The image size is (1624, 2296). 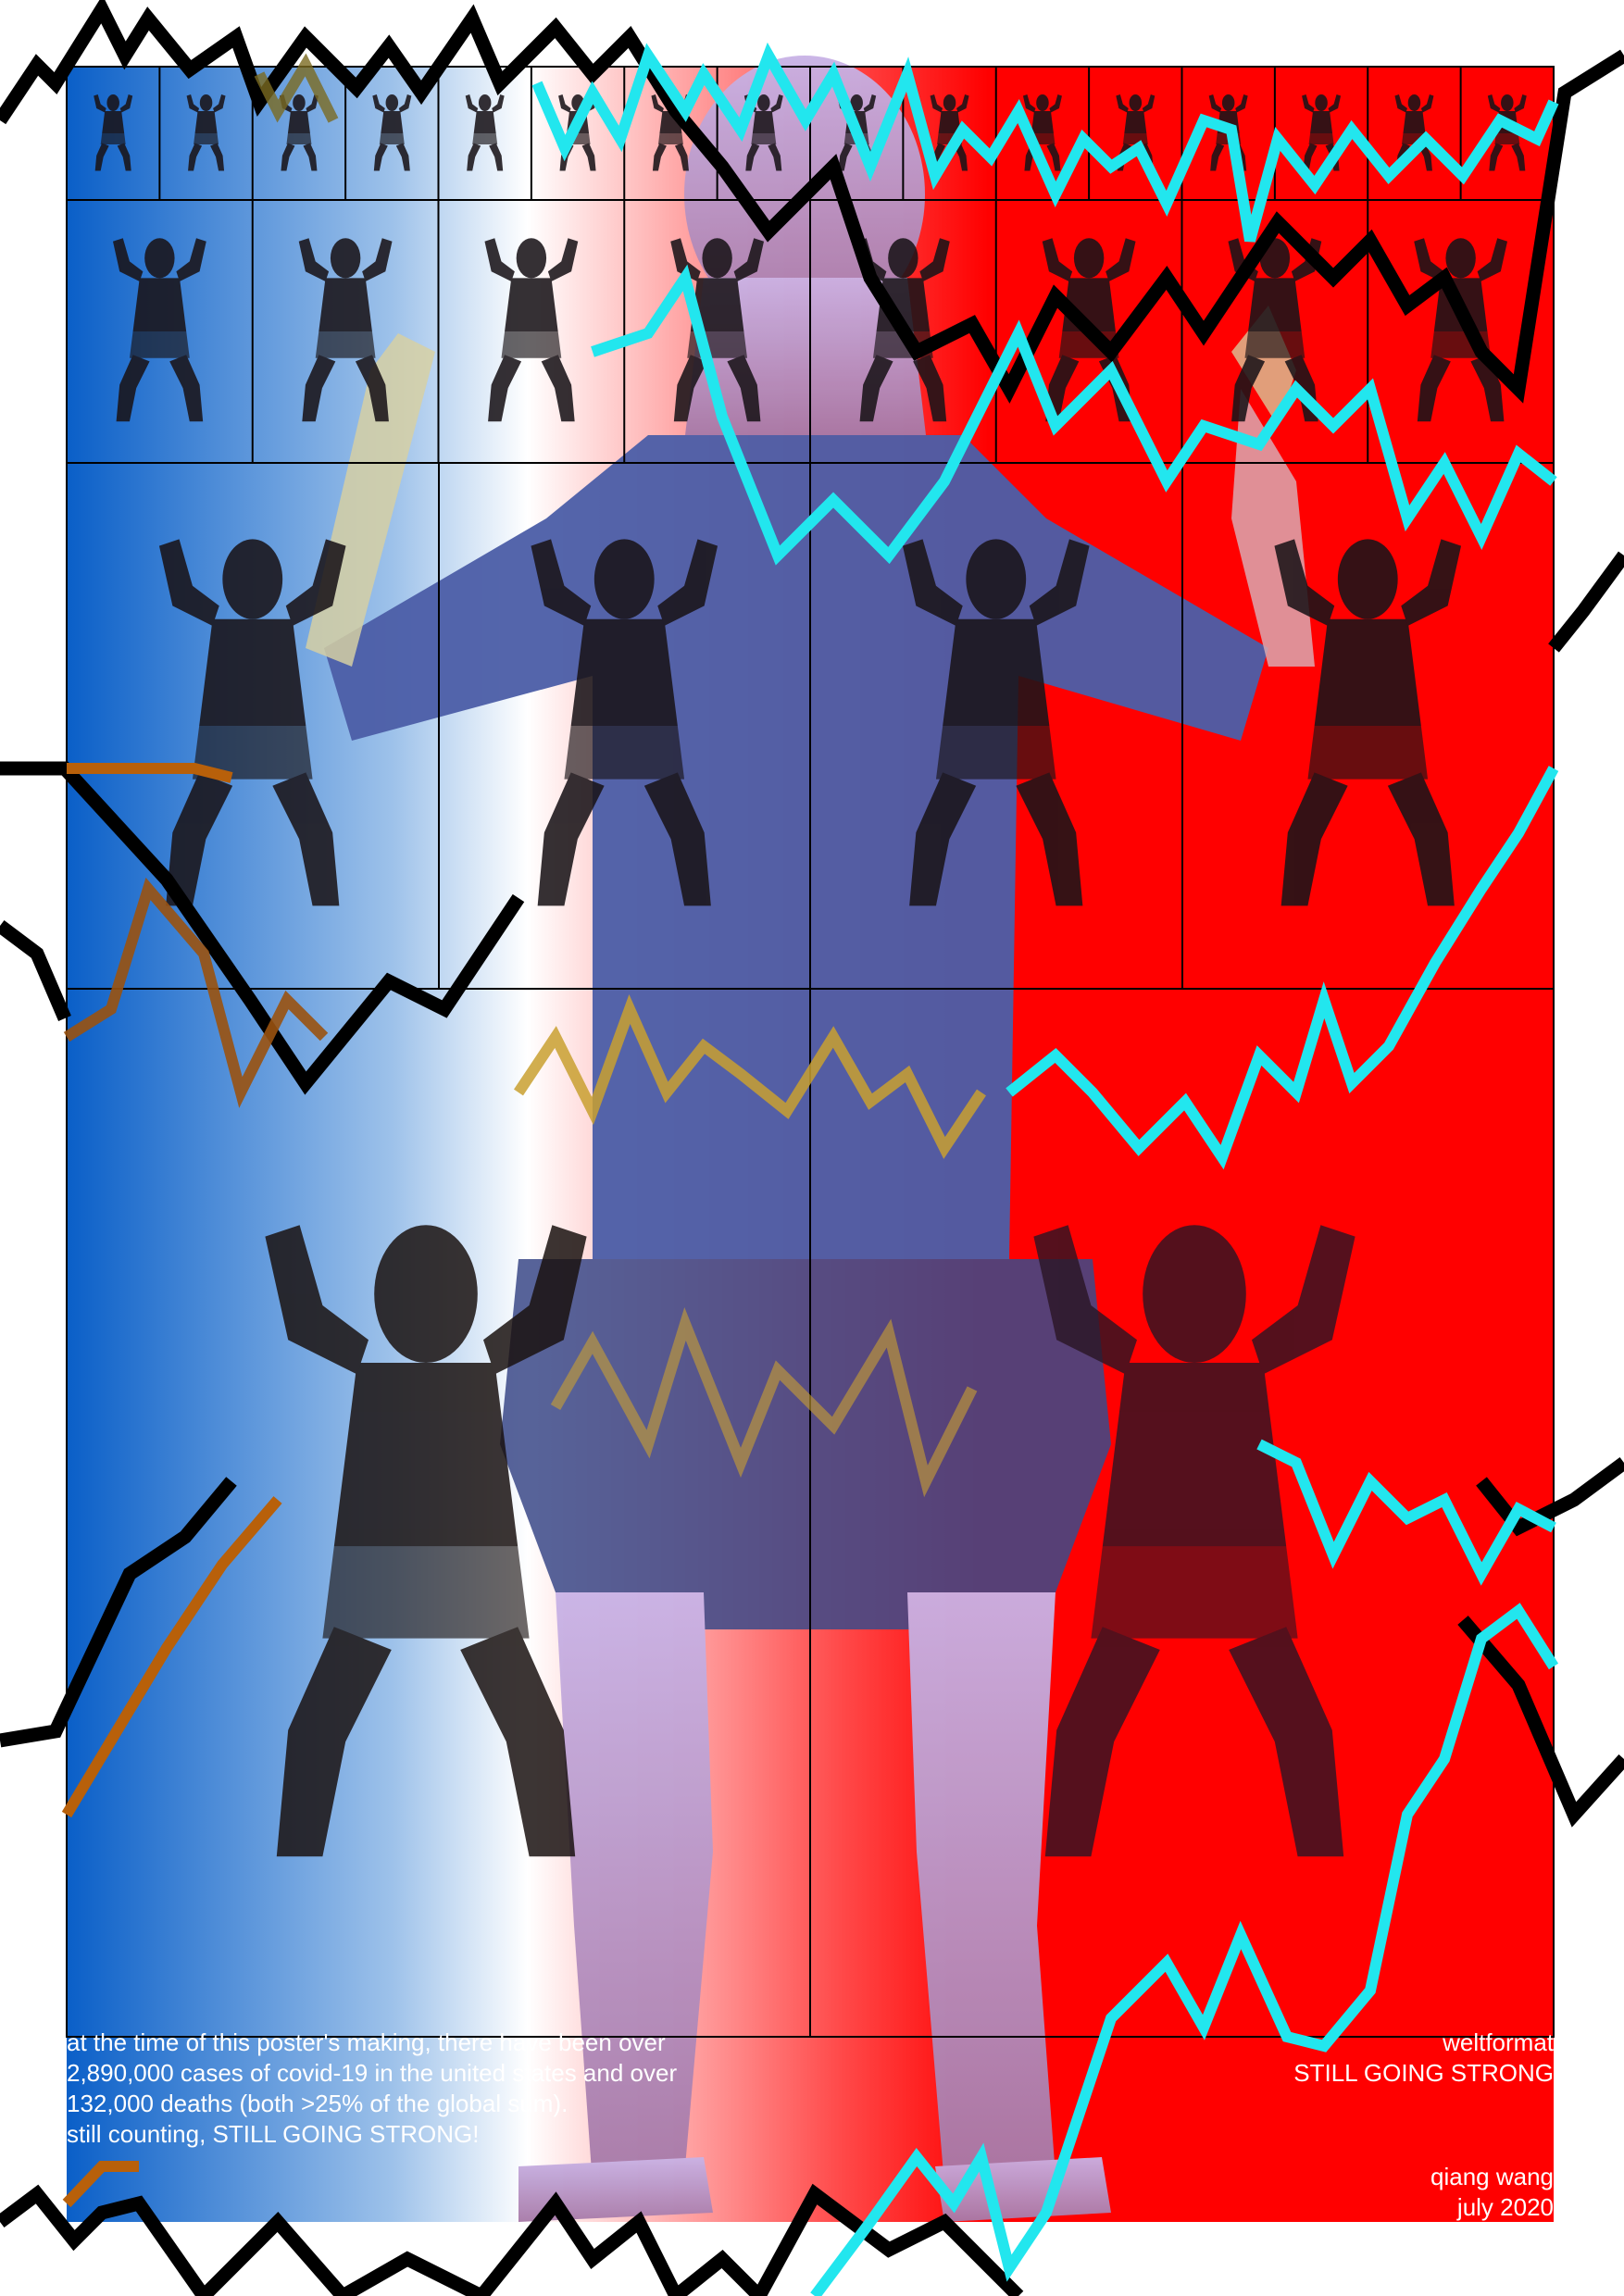 What do you see at coordinates (1406, 1512) in the screenshot?
I see `cyan-zigzag-right` at bounding box center [1406, 1512].